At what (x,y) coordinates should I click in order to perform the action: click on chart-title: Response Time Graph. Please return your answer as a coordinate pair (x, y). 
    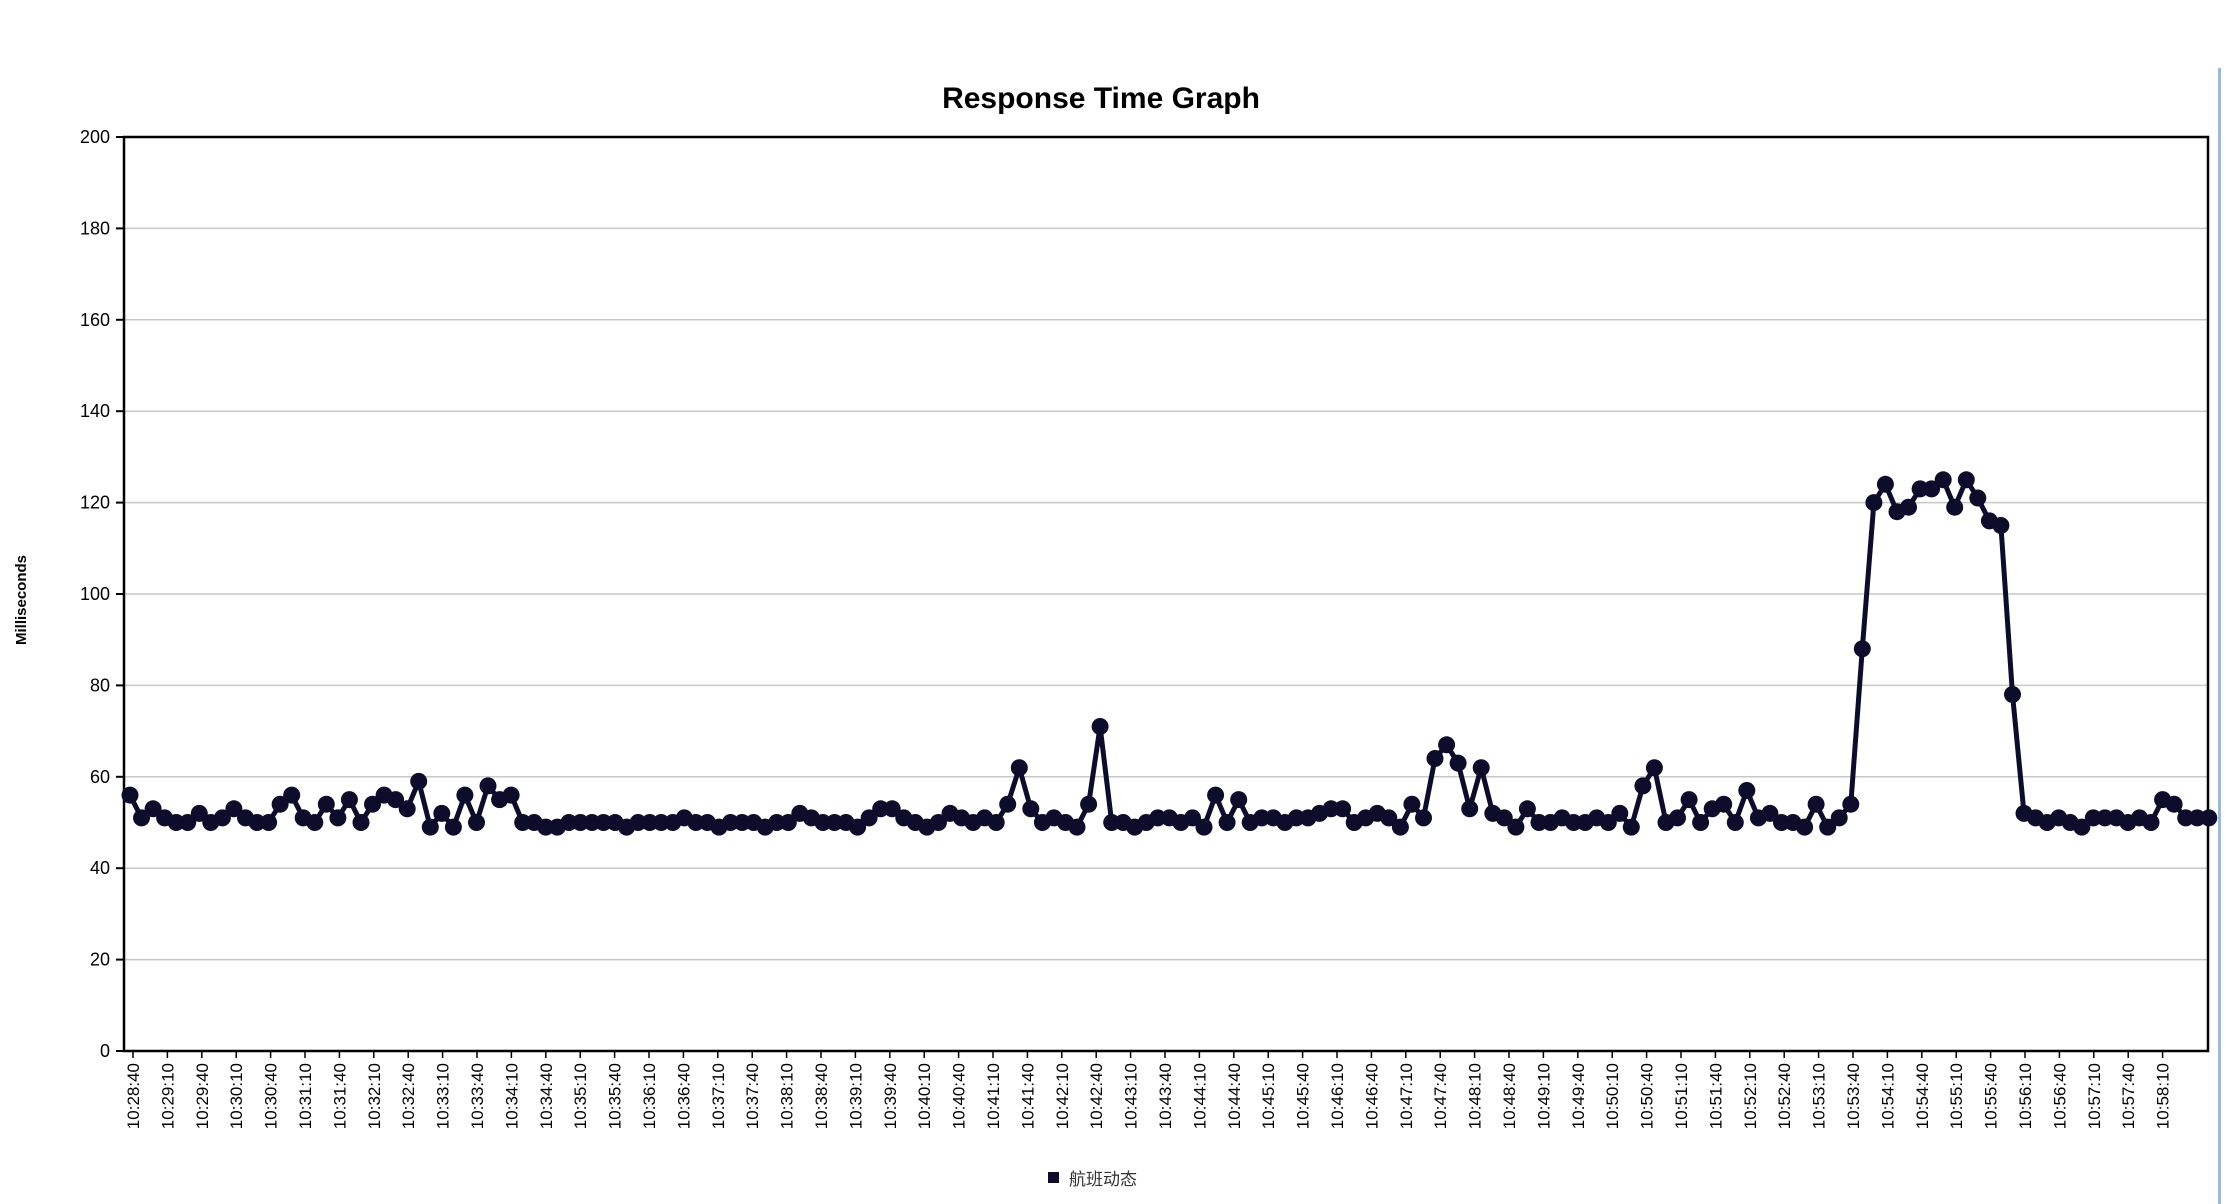
    Looking at the image, I should click on (1101, 98).